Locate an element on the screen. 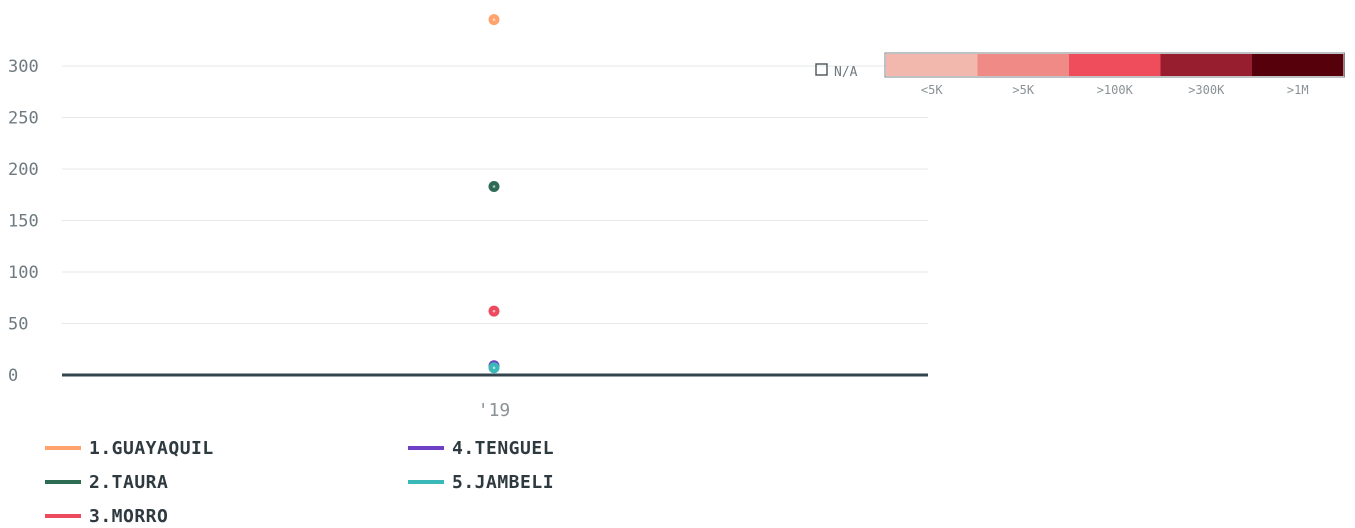 This screenshot has height=528, width=1355. y-tick-label: 100 is located at coordinates (23, 273).